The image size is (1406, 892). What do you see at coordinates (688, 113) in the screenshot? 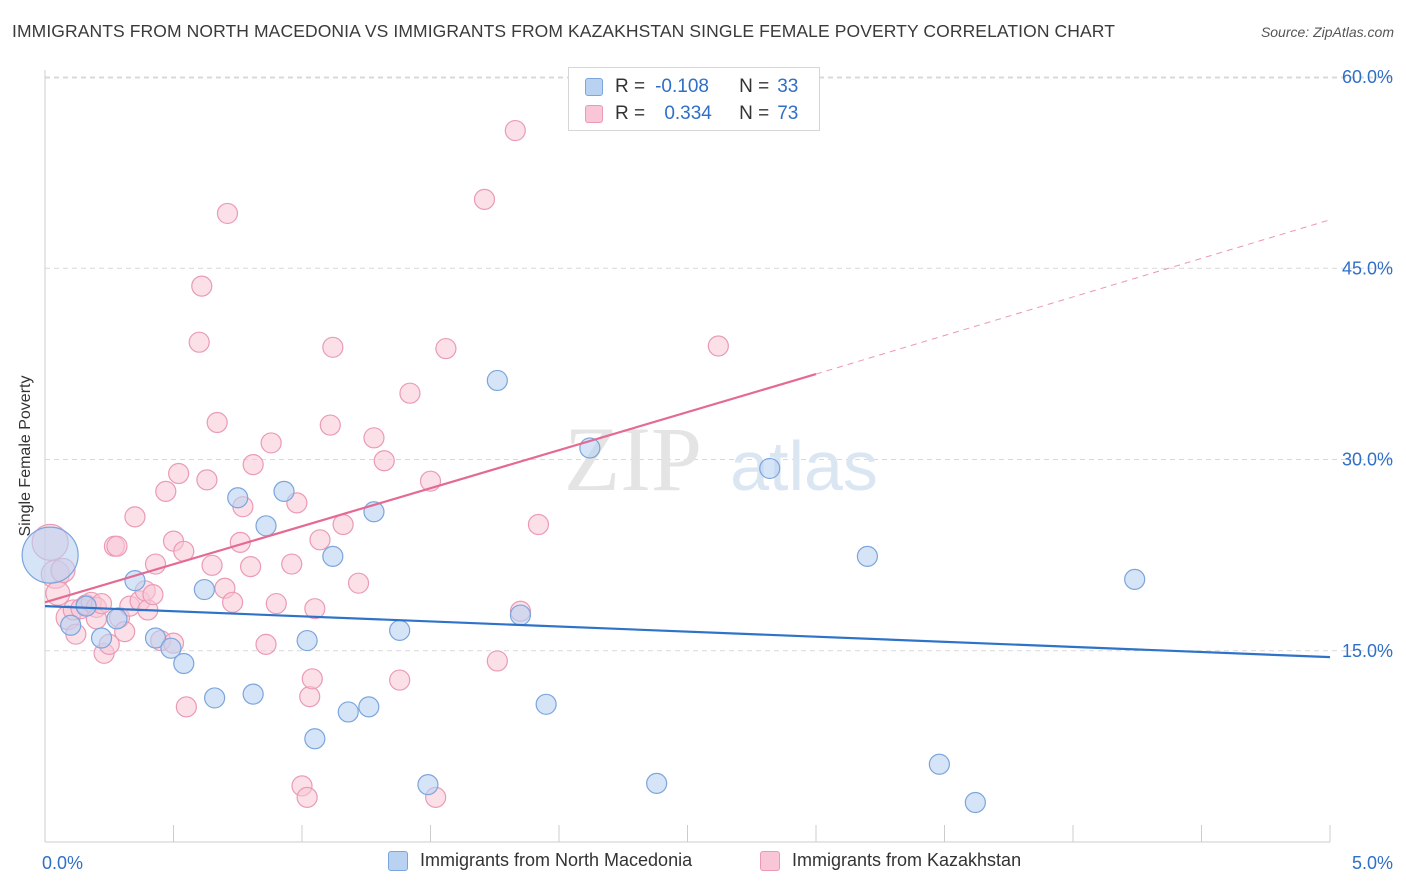
I see `legend-r-value: 0.334` at bounding box center [688, 113].